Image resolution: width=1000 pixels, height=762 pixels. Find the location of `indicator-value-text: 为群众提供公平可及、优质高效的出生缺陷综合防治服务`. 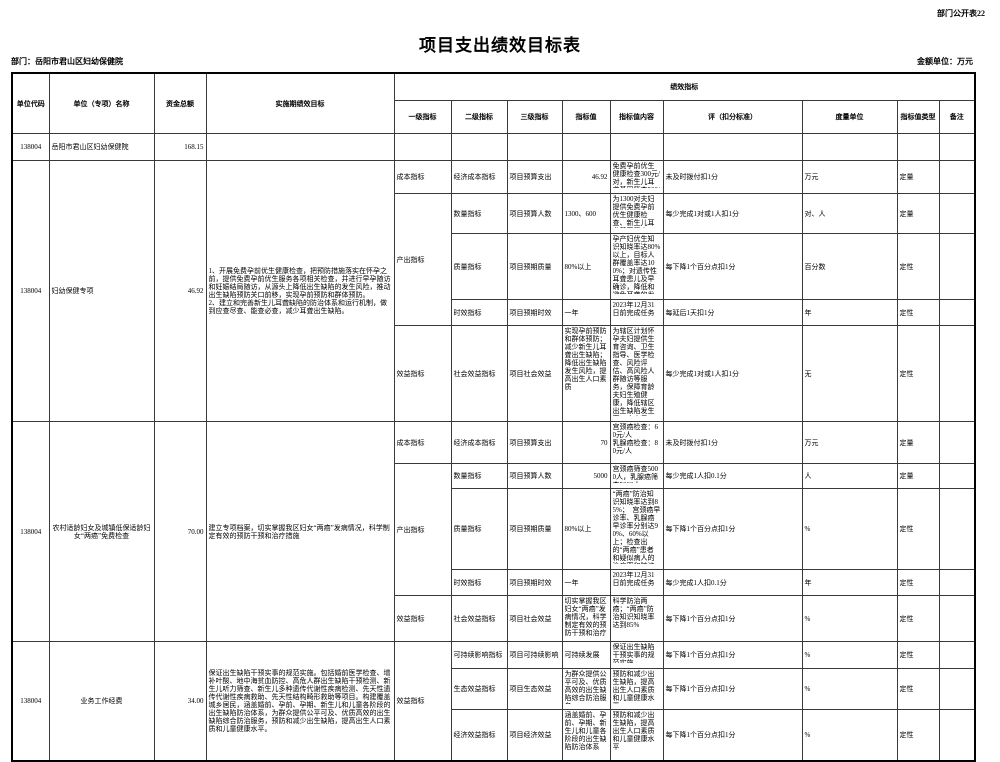

indicator-value-text: 为群众提供公平可及、优质高效的出生缺陷综合防治服务 is located at coordinates (585, 687).